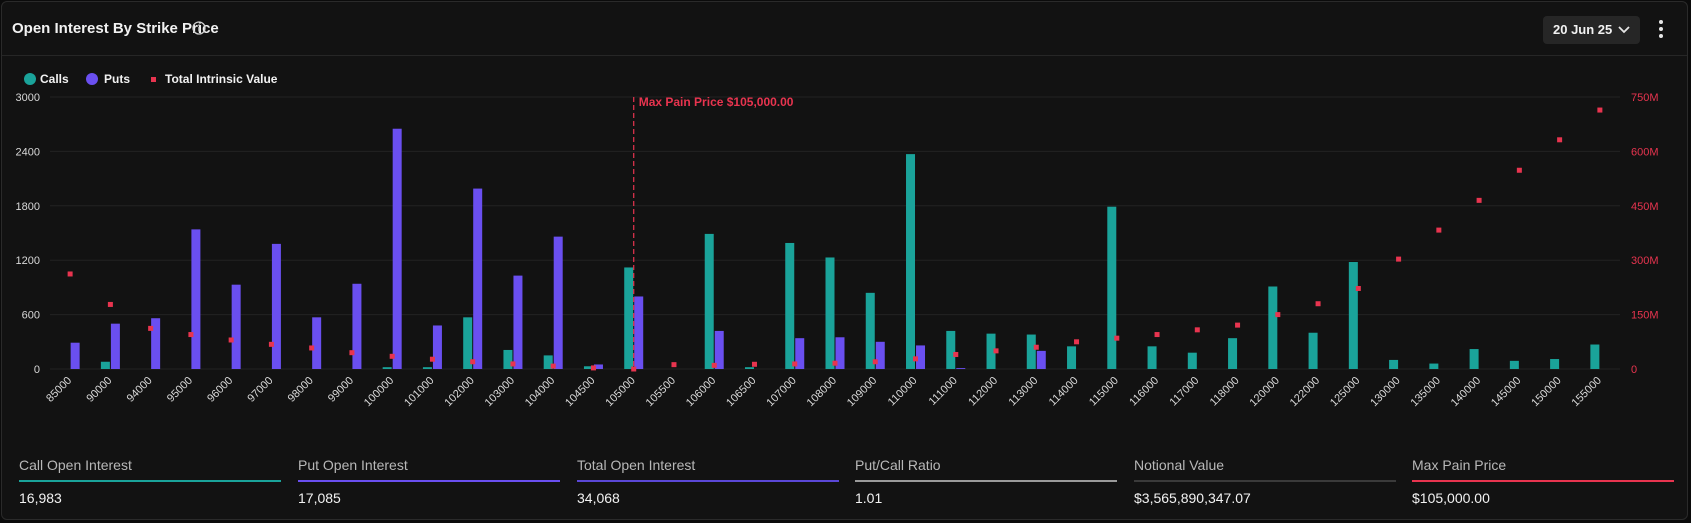  I want to click on x-tick-label: 104000, so click(540, 392).